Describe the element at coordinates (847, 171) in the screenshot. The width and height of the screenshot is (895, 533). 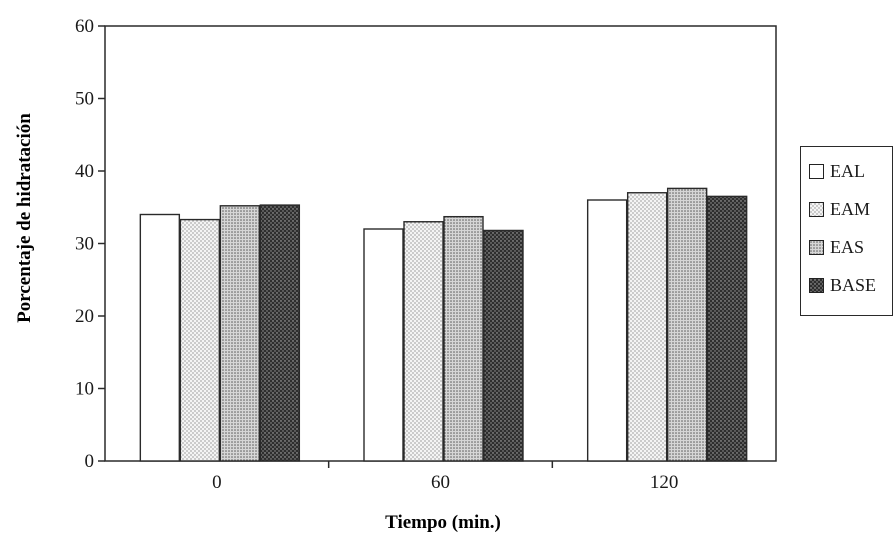
I see `legend-label: EAL` at that location.